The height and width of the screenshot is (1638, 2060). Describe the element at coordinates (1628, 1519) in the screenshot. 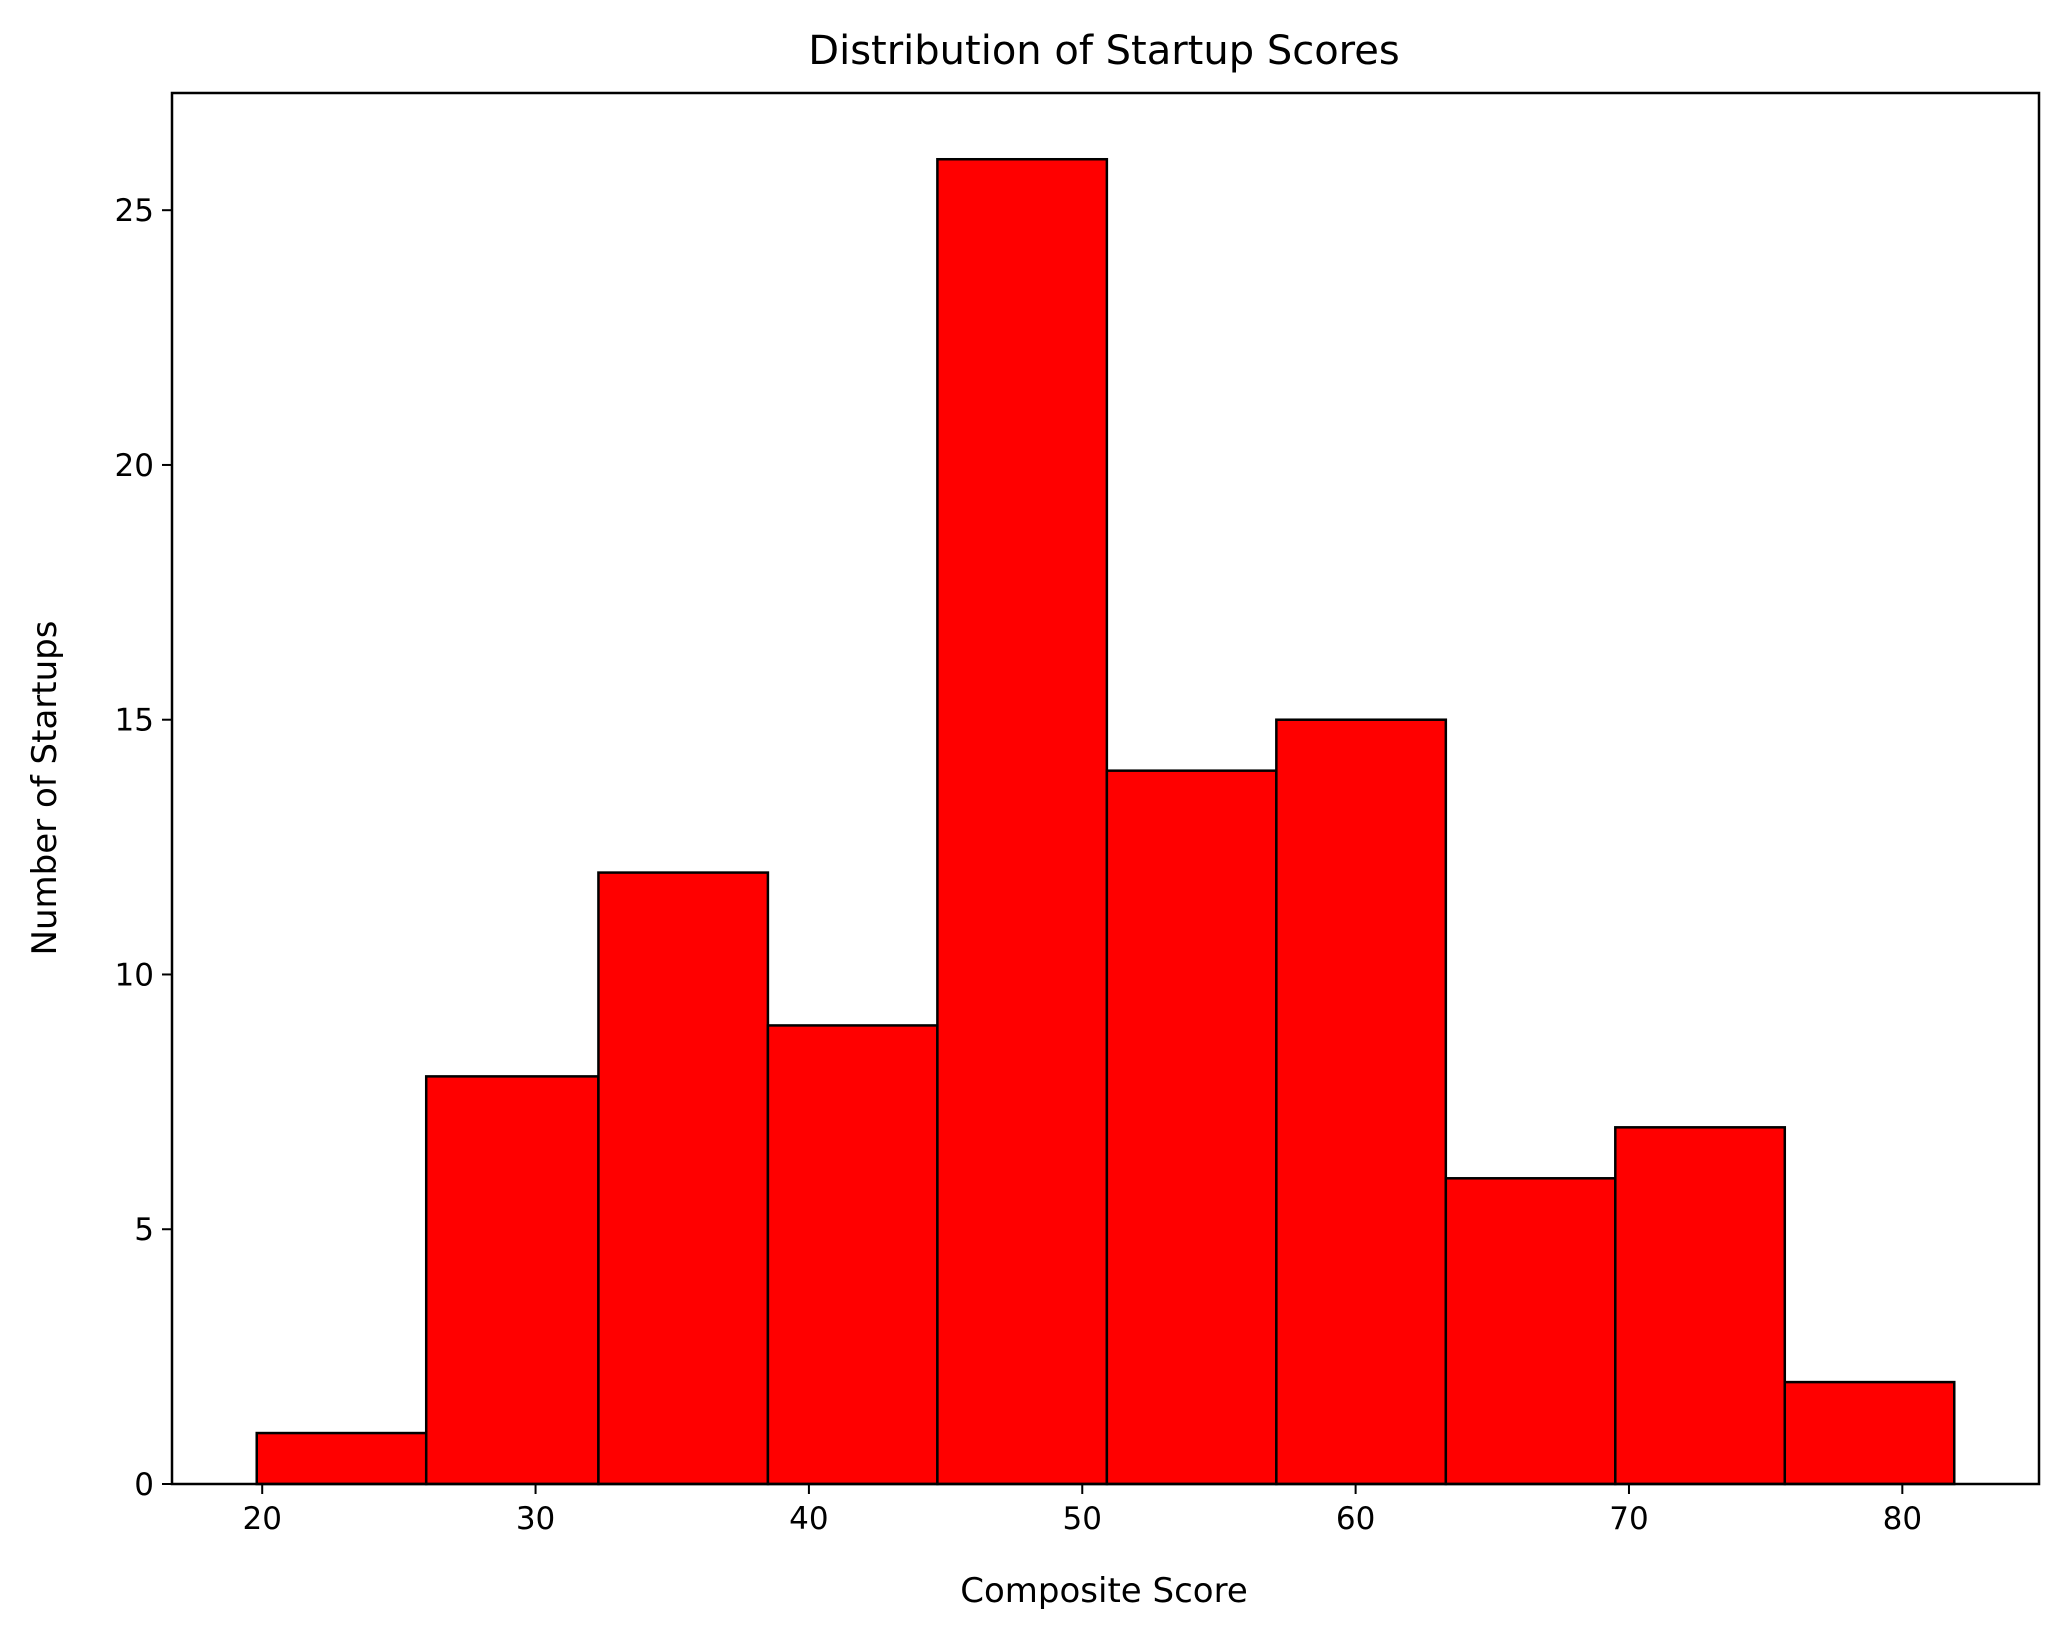

I see `x-tick-label: 70` at that location.